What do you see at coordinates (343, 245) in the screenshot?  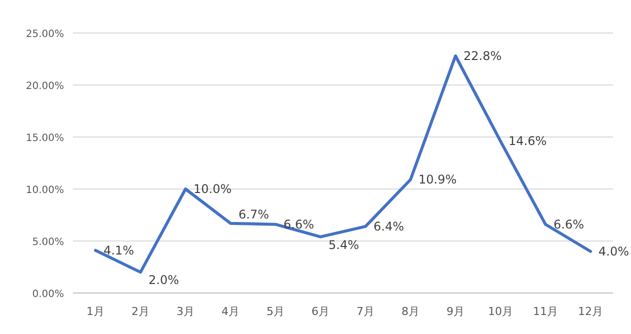 I see `data-label: 5.4%` at bounding box center [343, 245].